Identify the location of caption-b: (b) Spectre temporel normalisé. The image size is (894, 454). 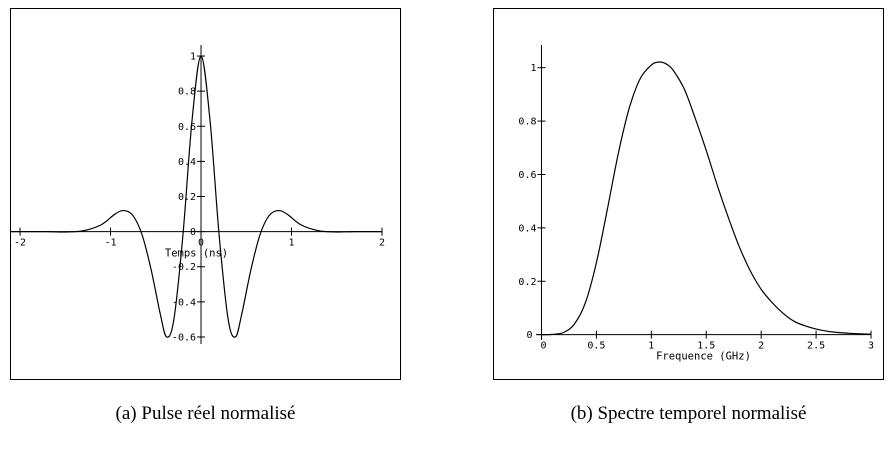
(688, 413).